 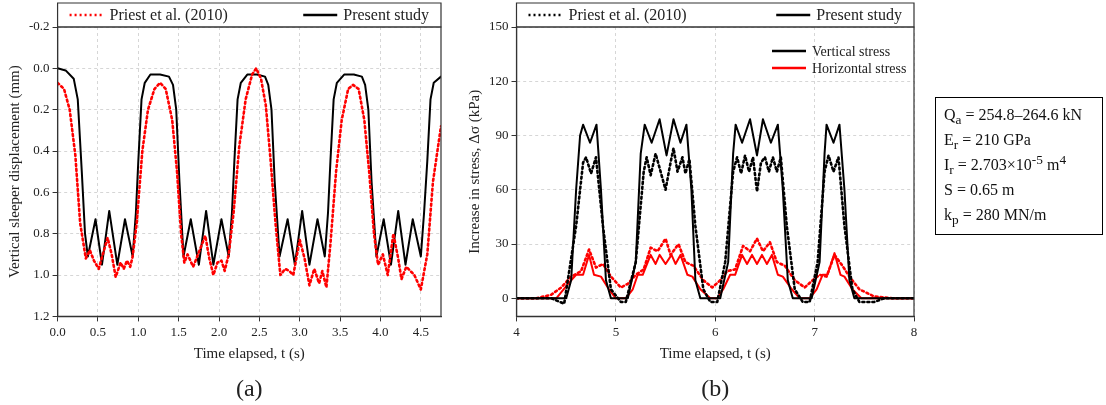 I want to click on y-tick-label: 120, so click(x=499, y=80).